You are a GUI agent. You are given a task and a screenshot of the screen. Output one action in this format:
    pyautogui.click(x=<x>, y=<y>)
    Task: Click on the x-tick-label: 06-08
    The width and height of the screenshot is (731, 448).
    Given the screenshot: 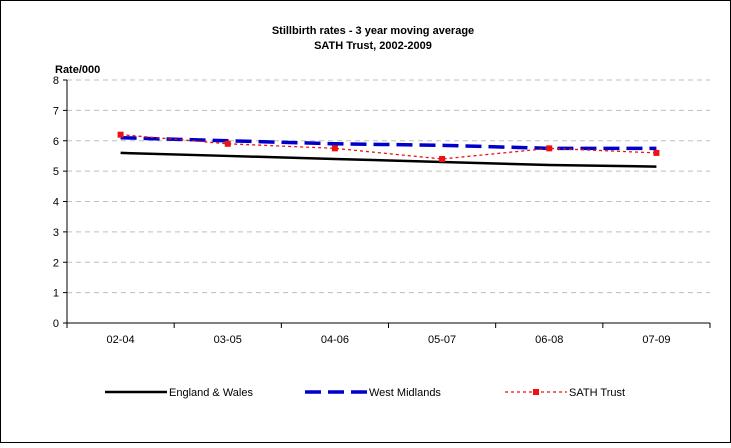 What is the action you would take?
    pyautogui.click(x=549, y=340)
    